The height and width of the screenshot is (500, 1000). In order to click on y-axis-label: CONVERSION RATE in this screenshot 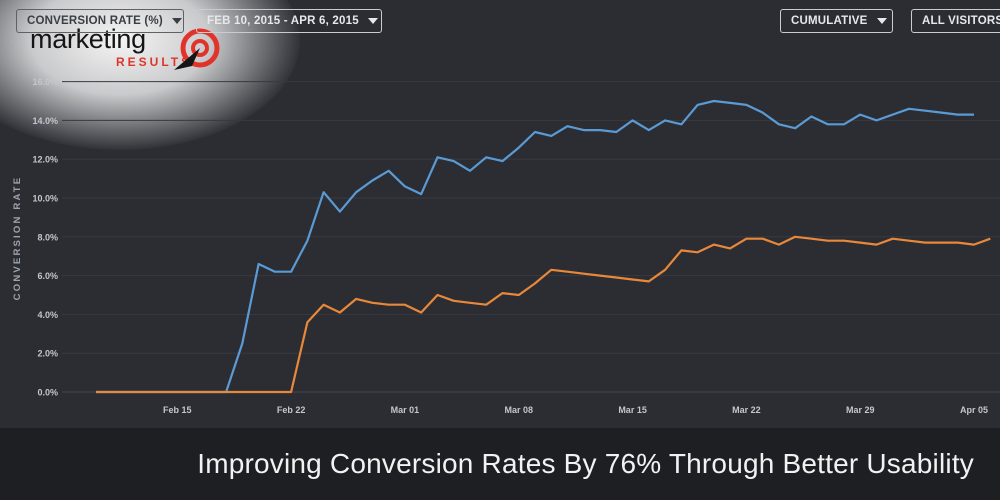, I will do `click(17, 238)`.